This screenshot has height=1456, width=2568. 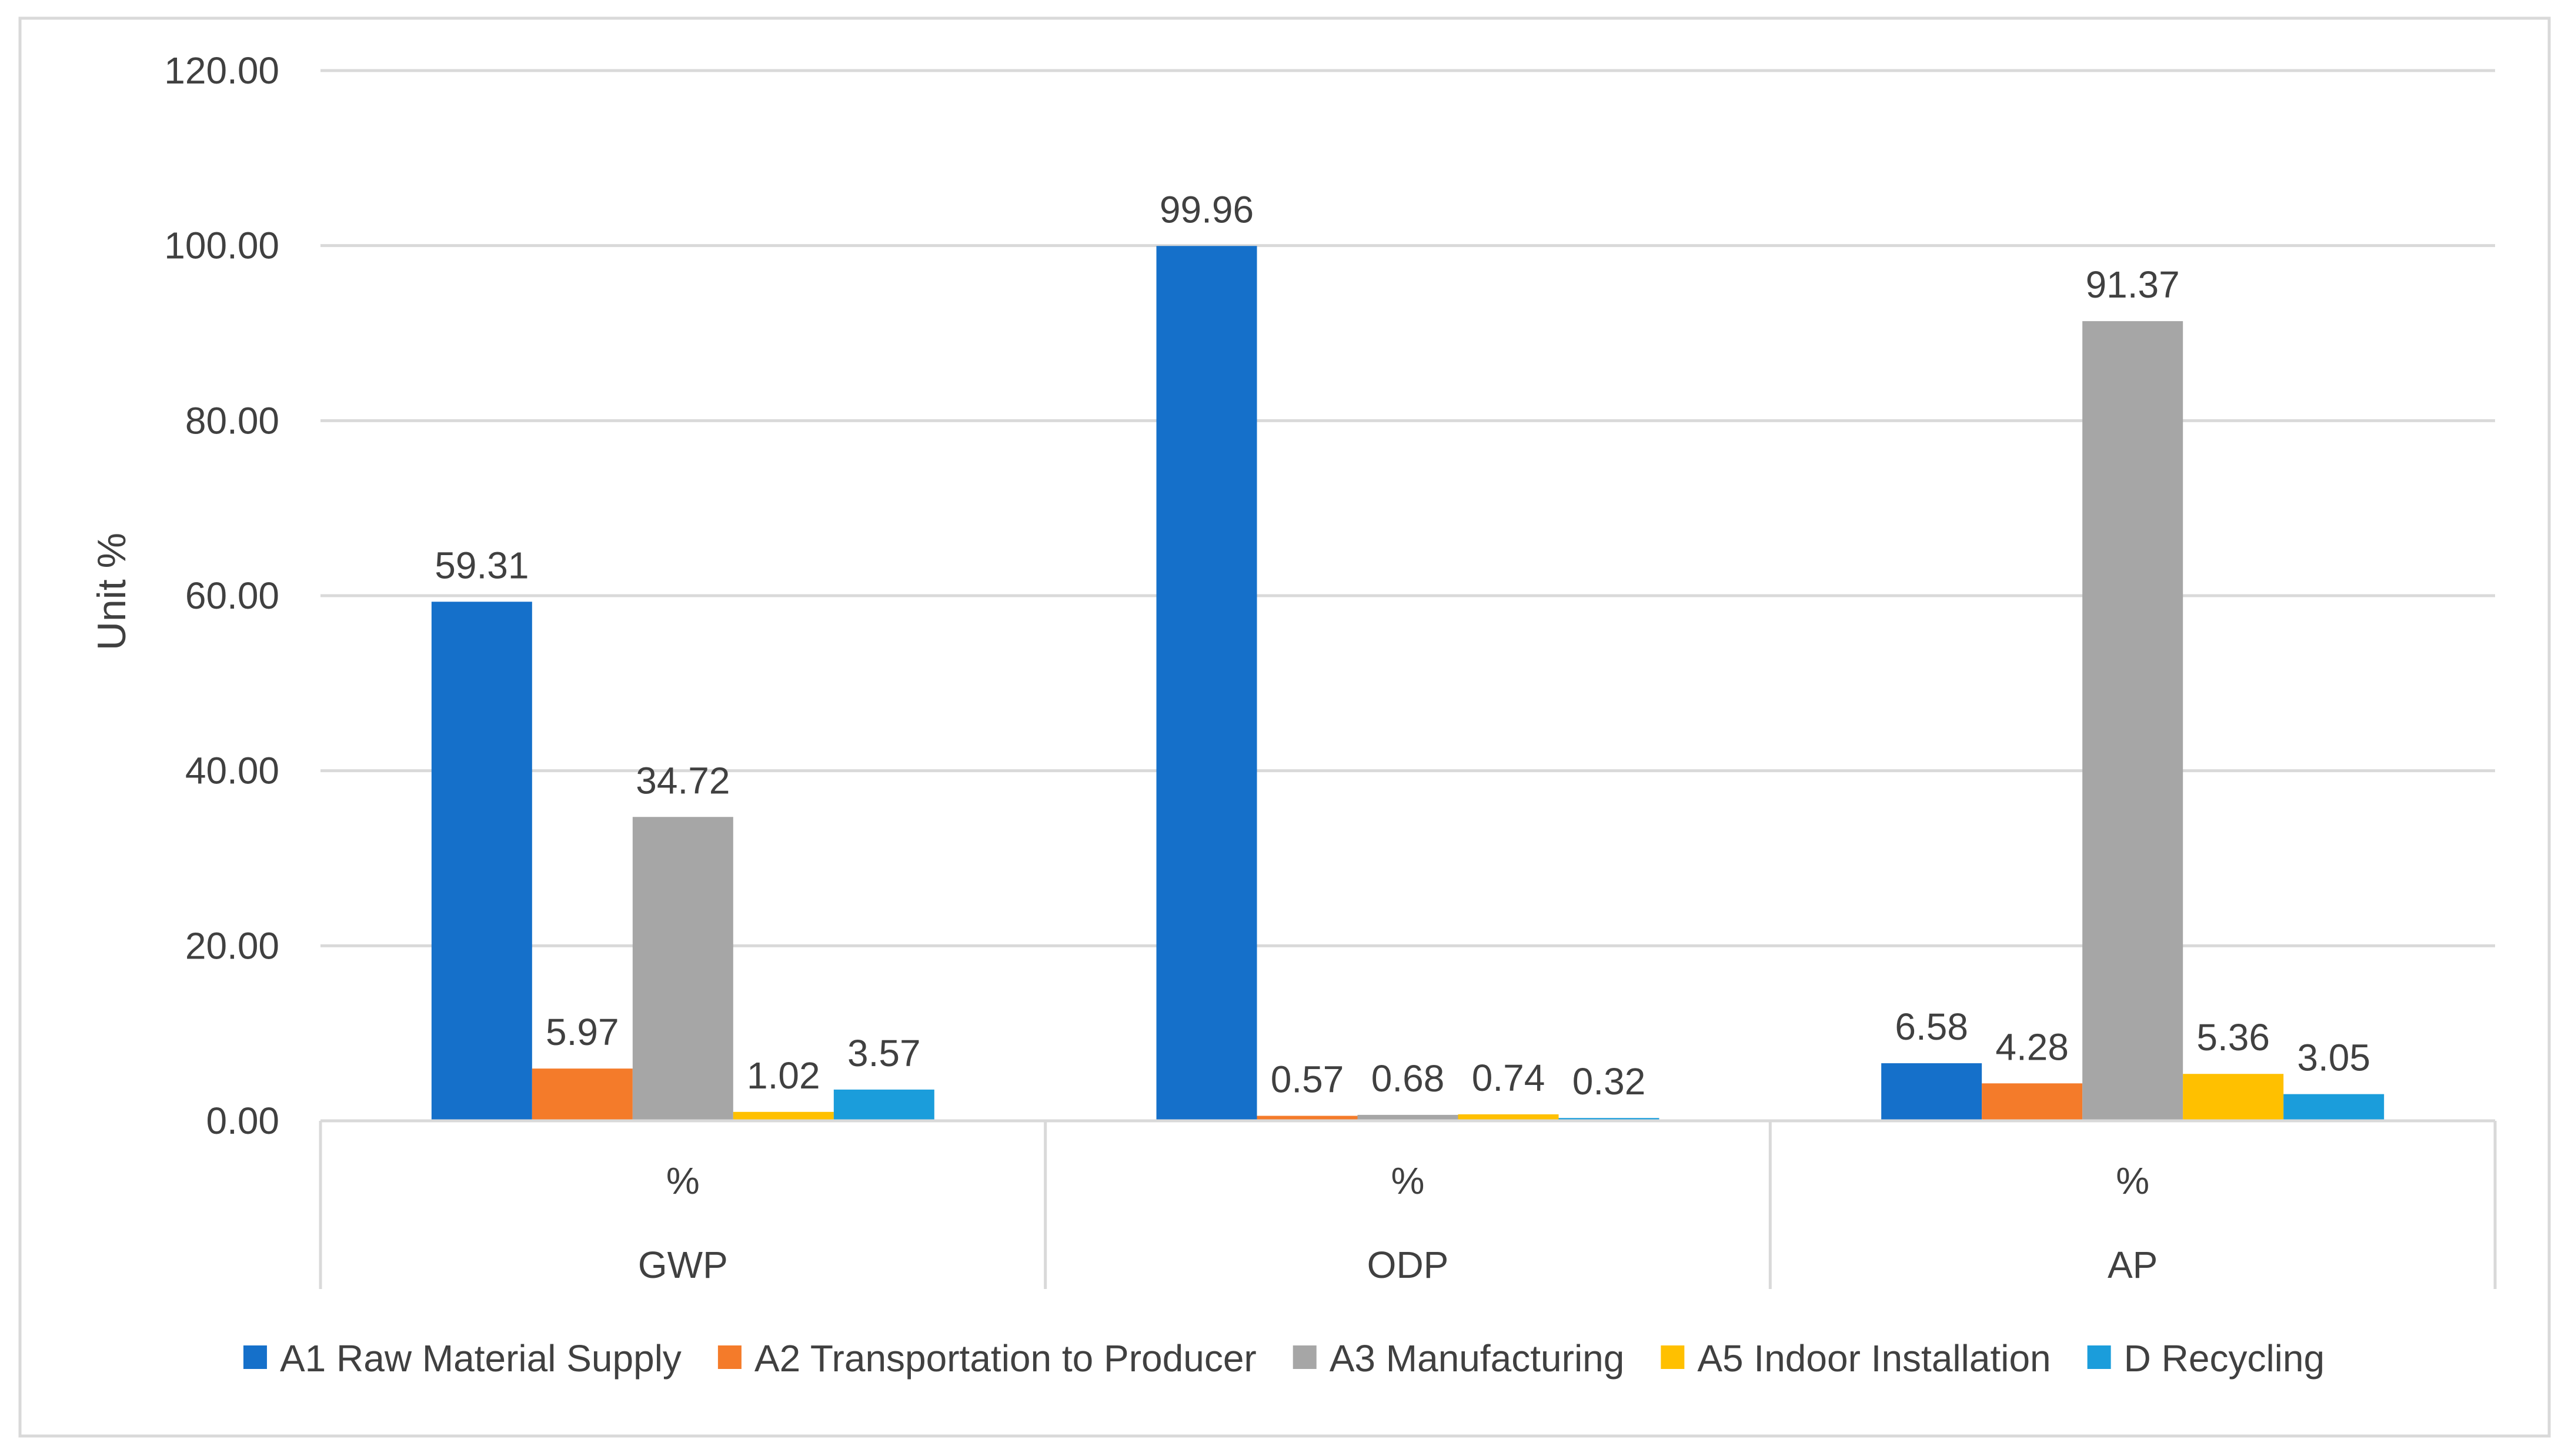 I want to click on data-label: 0.74, so click(x=1508, y=1078).